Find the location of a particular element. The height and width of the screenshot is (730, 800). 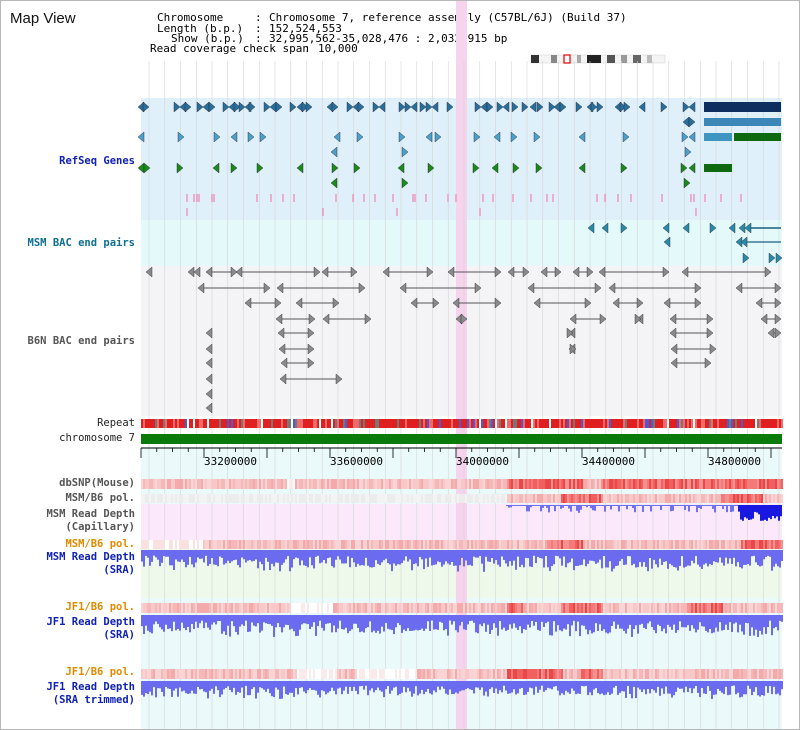

msm-read-depth-sra-label: MSM Read Depth (SRA) is located at coordinates (90, 563).